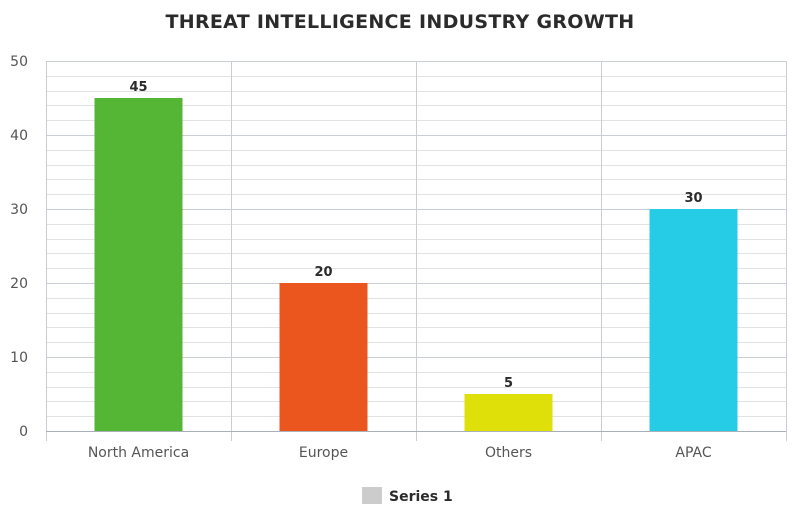 The image size is (800, 518). Describe the element at coordinates (323, 272) in the screenshot. I see `data-label: 20` at that location.